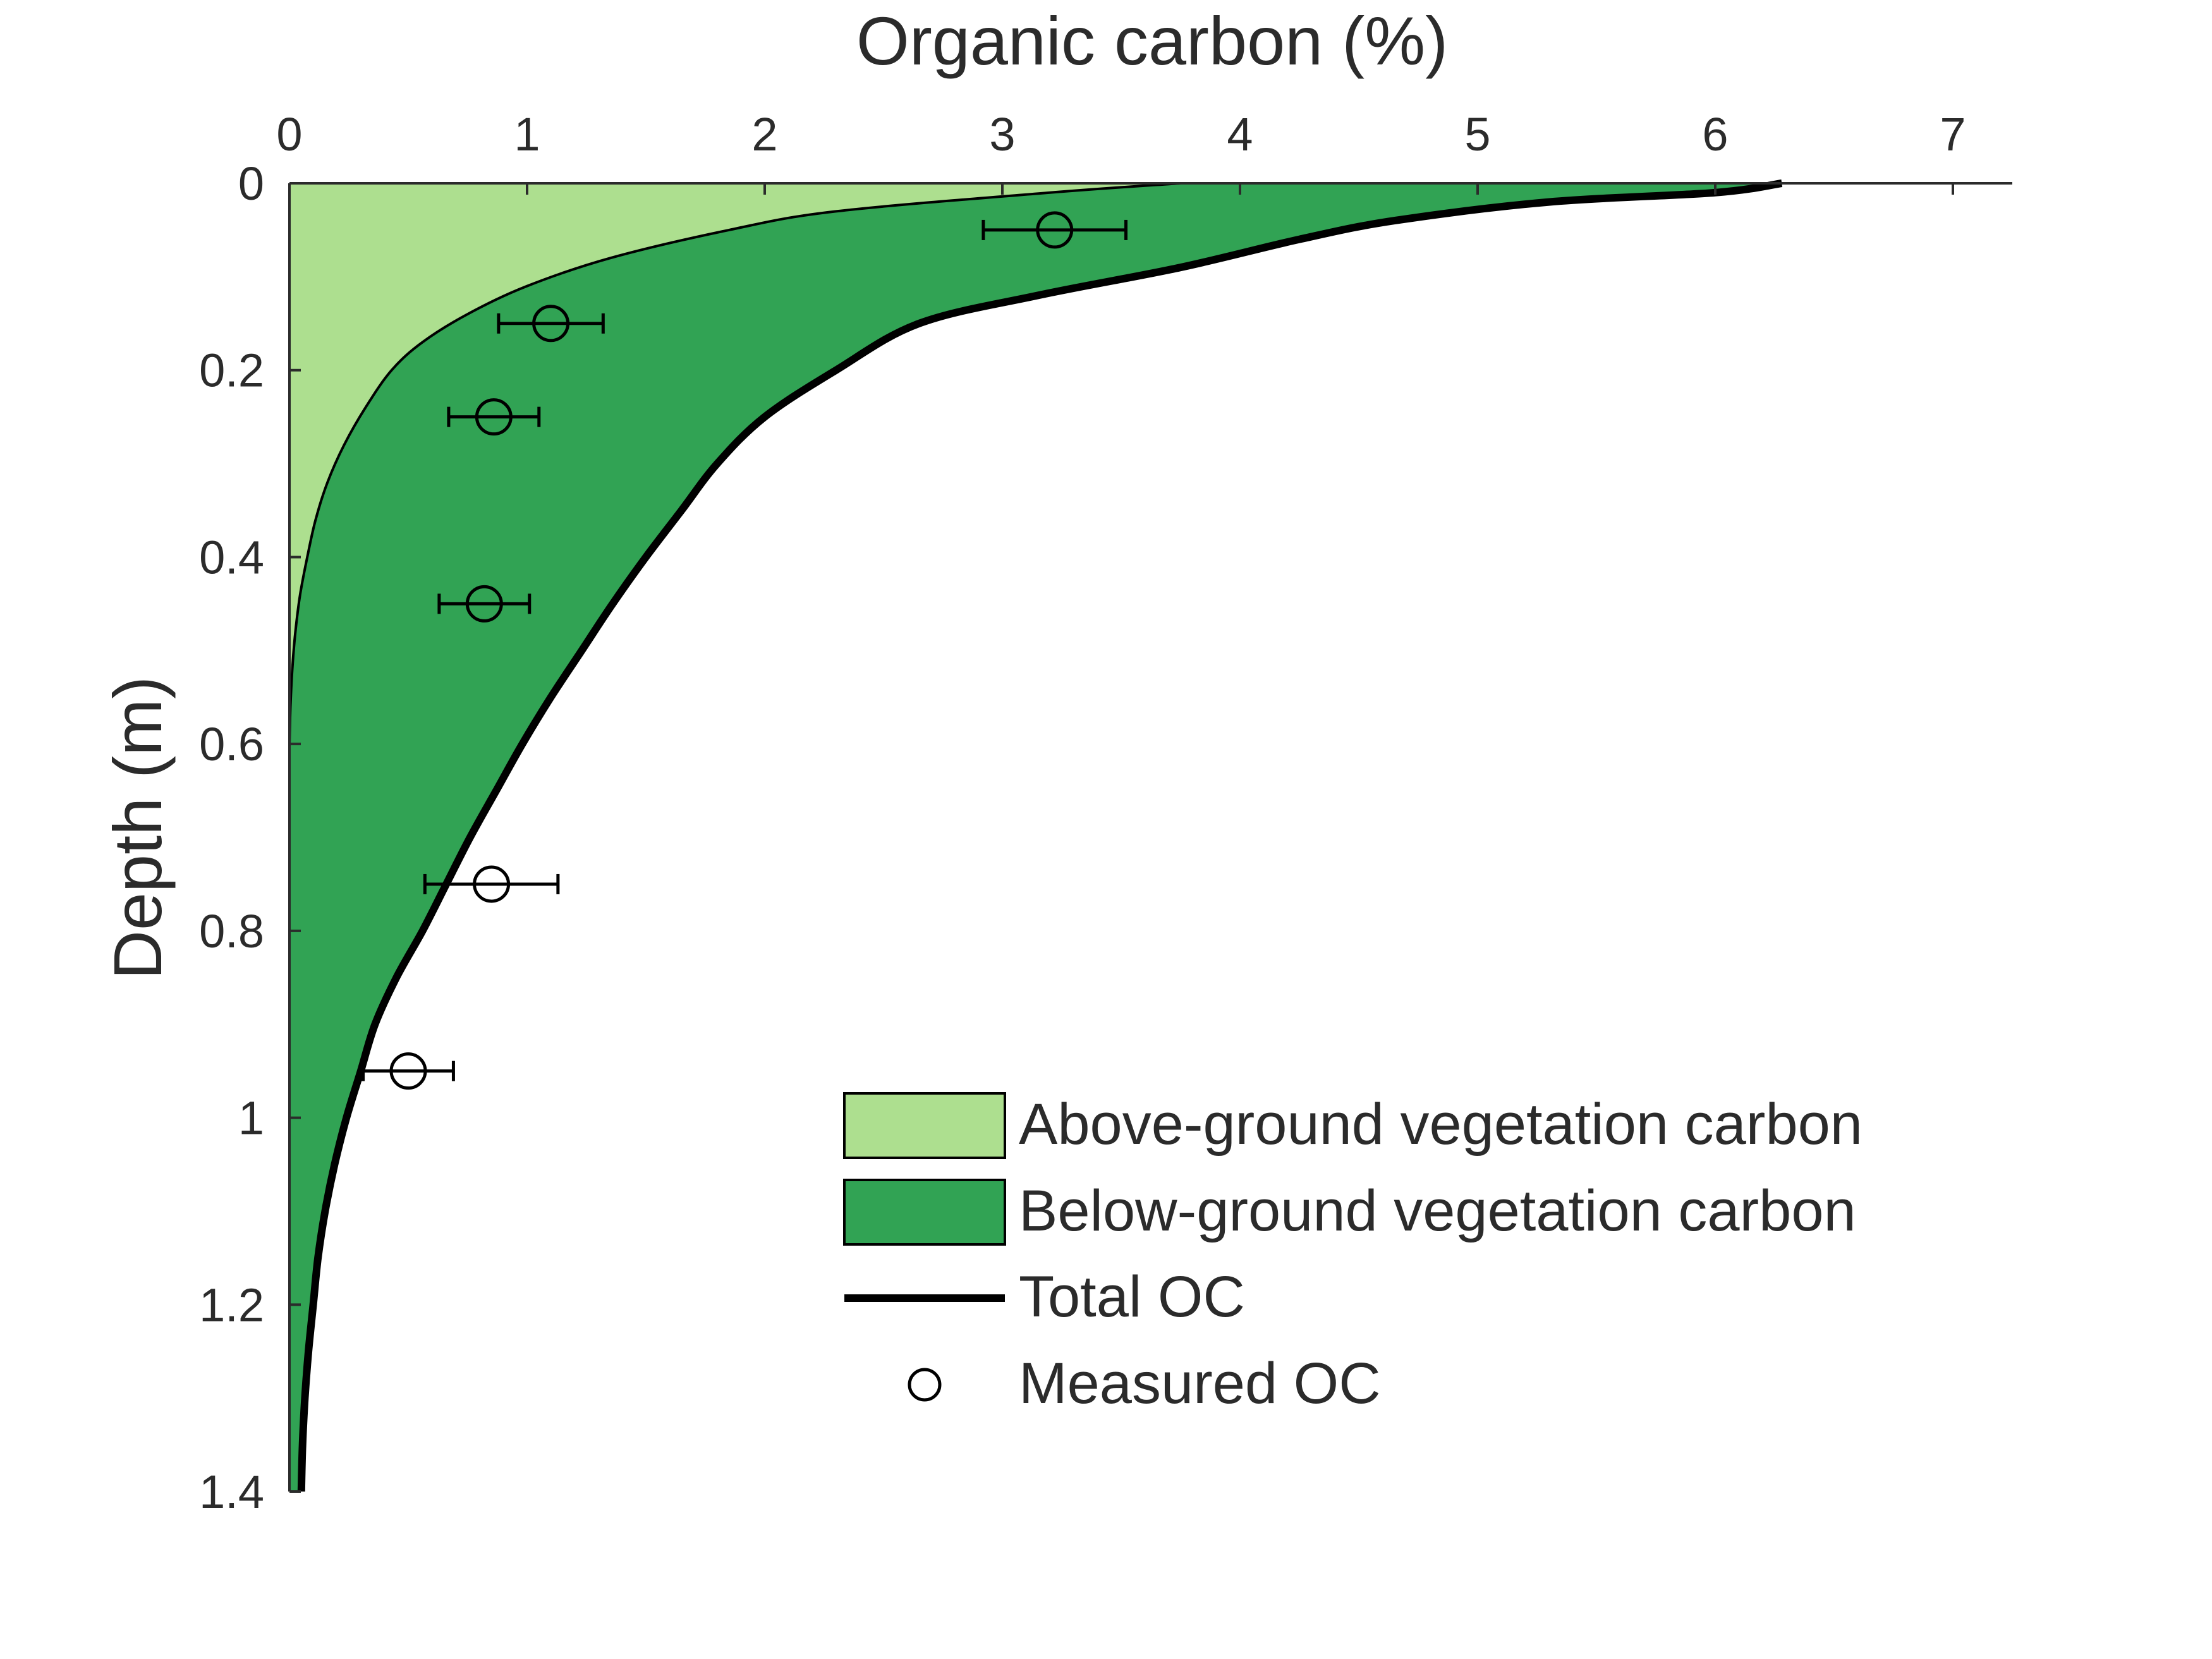 This screenshot has height=1659, width=2212. I want to click on x-tick-label: 7, so click(1953, 134).